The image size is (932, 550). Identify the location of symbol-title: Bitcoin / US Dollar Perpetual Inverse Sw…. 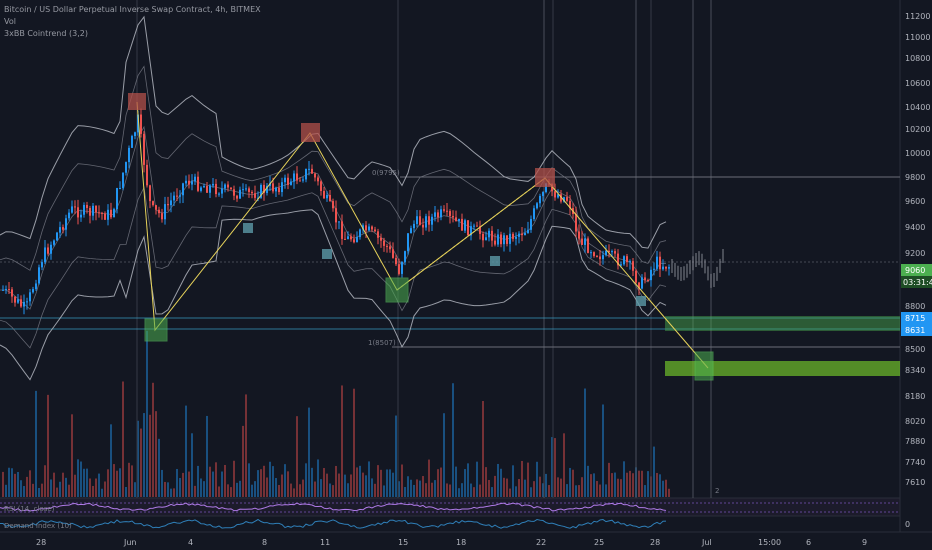
(132, 9).